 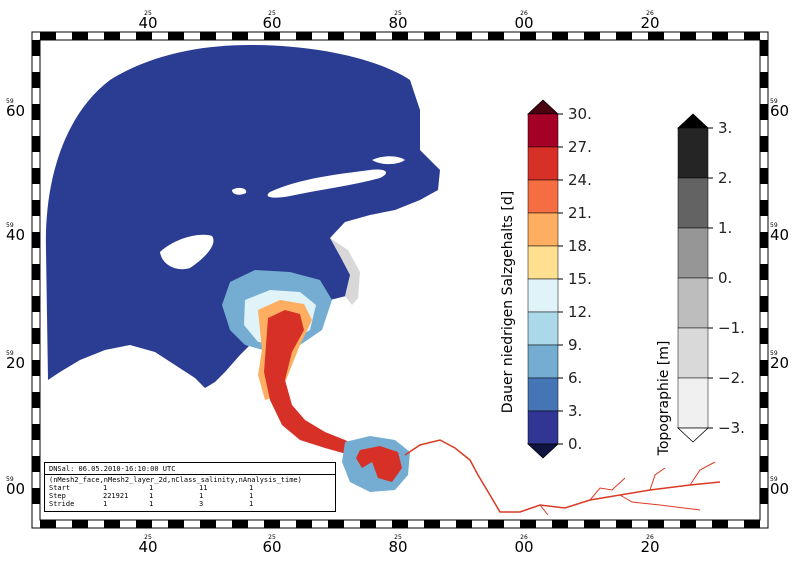 What do you see at coordinates (580, 114) in the screenshot?
I see `salinity-colorbar-tick-label: 30.` at bounding box center [580, 114].